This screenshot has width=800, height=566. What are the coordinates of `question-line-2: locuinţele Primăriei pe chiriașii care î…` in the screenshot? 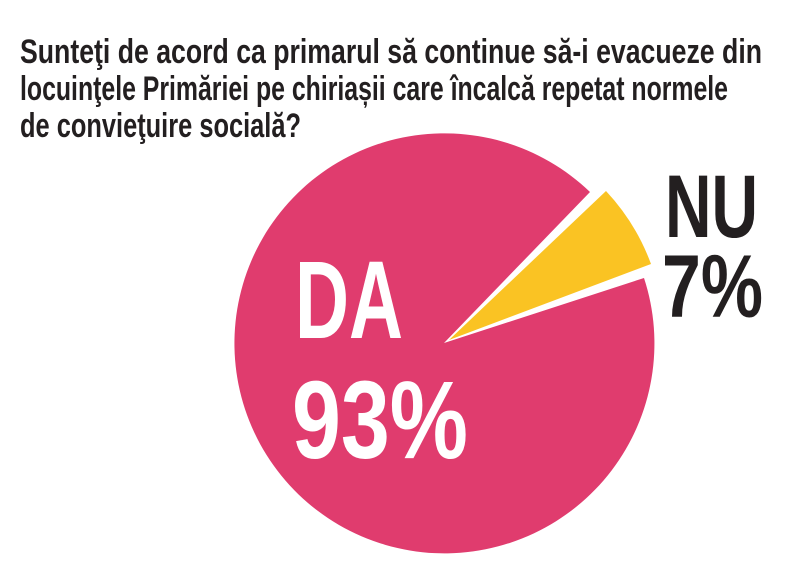 It's located at (374, 89).